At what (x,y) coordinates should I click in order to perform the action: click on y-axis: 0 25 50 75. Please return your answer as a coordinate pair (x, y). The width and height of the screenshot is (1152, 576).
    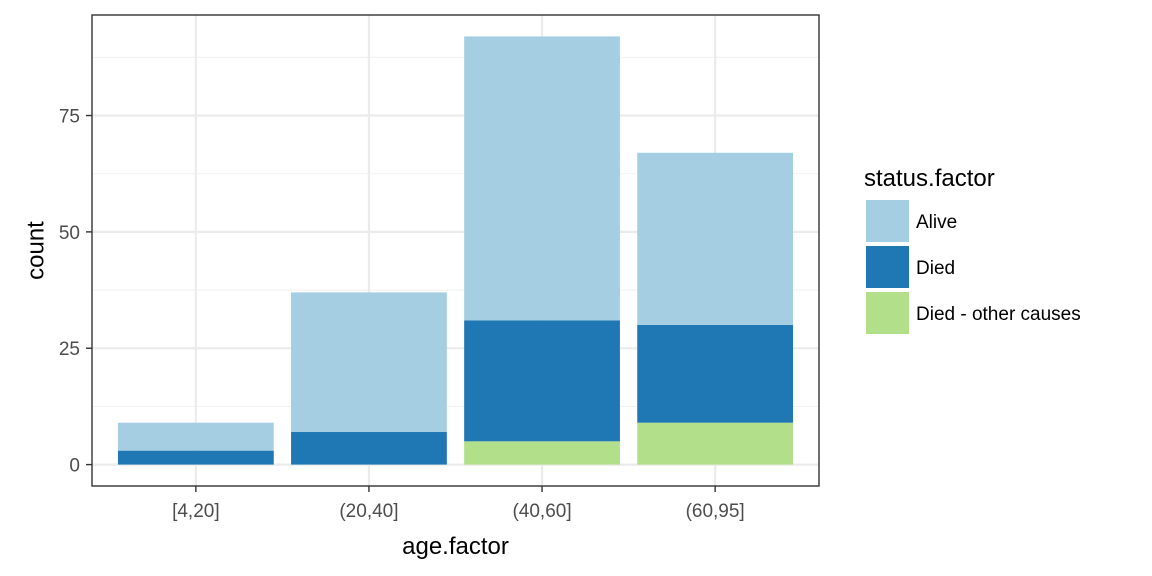
    Looking at the image, I should click on (75, 292).